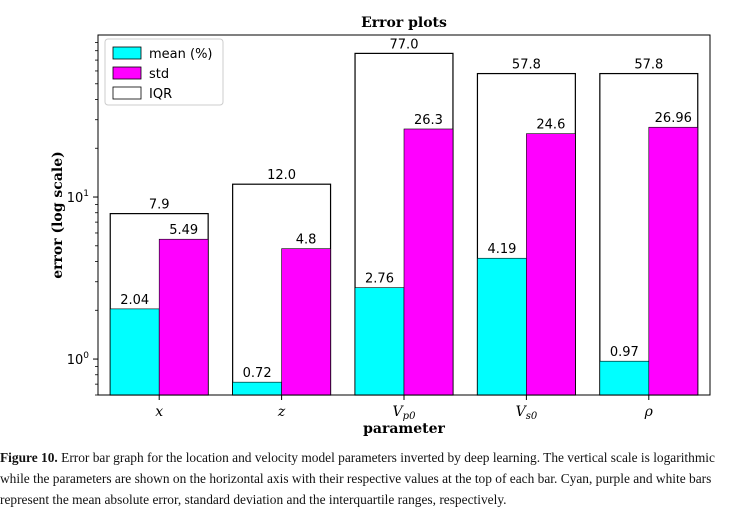 The height and width of the screenshot is (517, 743). I want to click on y-tick-label: 100, so click(78, 359).